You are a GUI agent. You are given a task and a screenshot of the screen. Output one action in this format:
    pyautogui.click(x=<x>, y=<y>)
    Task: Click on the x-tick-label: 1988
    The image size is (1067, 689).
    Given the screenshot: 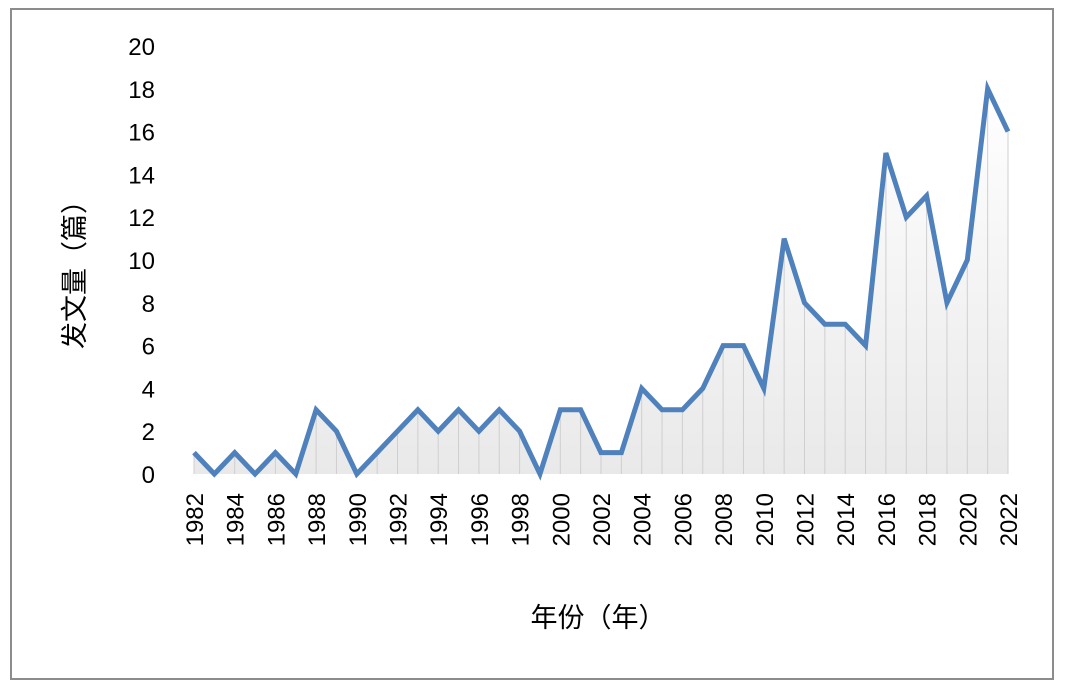 What is the action you would take?
    pyautogui.click(x=317, y=519)
    